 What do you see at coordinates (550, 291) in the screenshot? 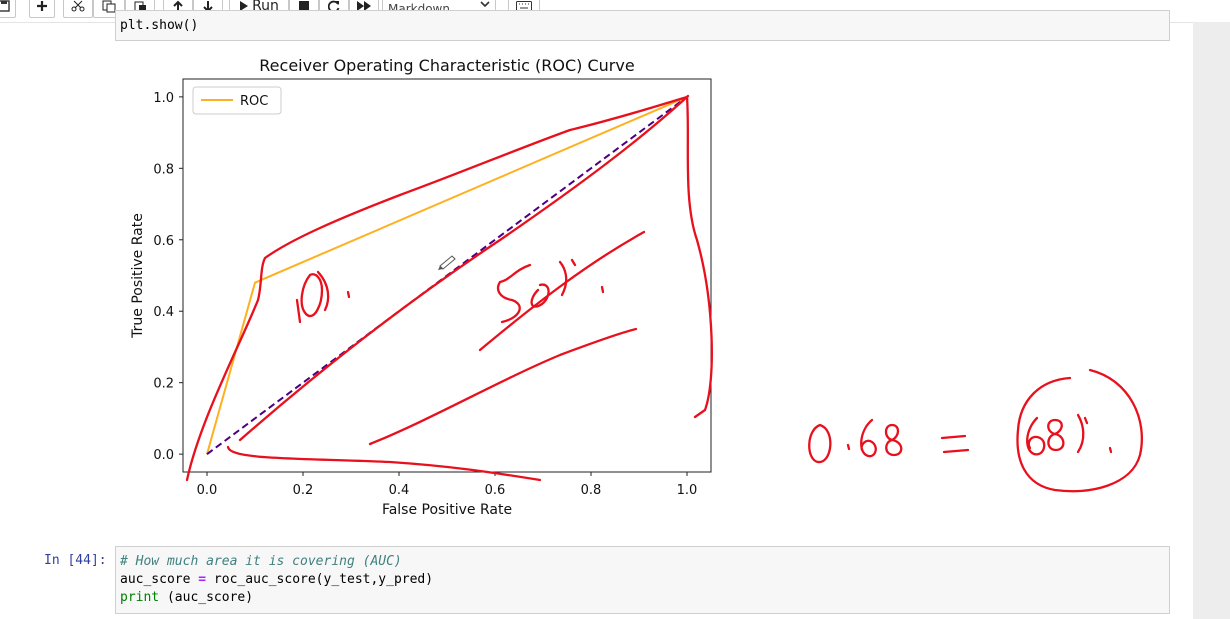
I see `ink-text-50-percent` at bounding box center [550, 291].